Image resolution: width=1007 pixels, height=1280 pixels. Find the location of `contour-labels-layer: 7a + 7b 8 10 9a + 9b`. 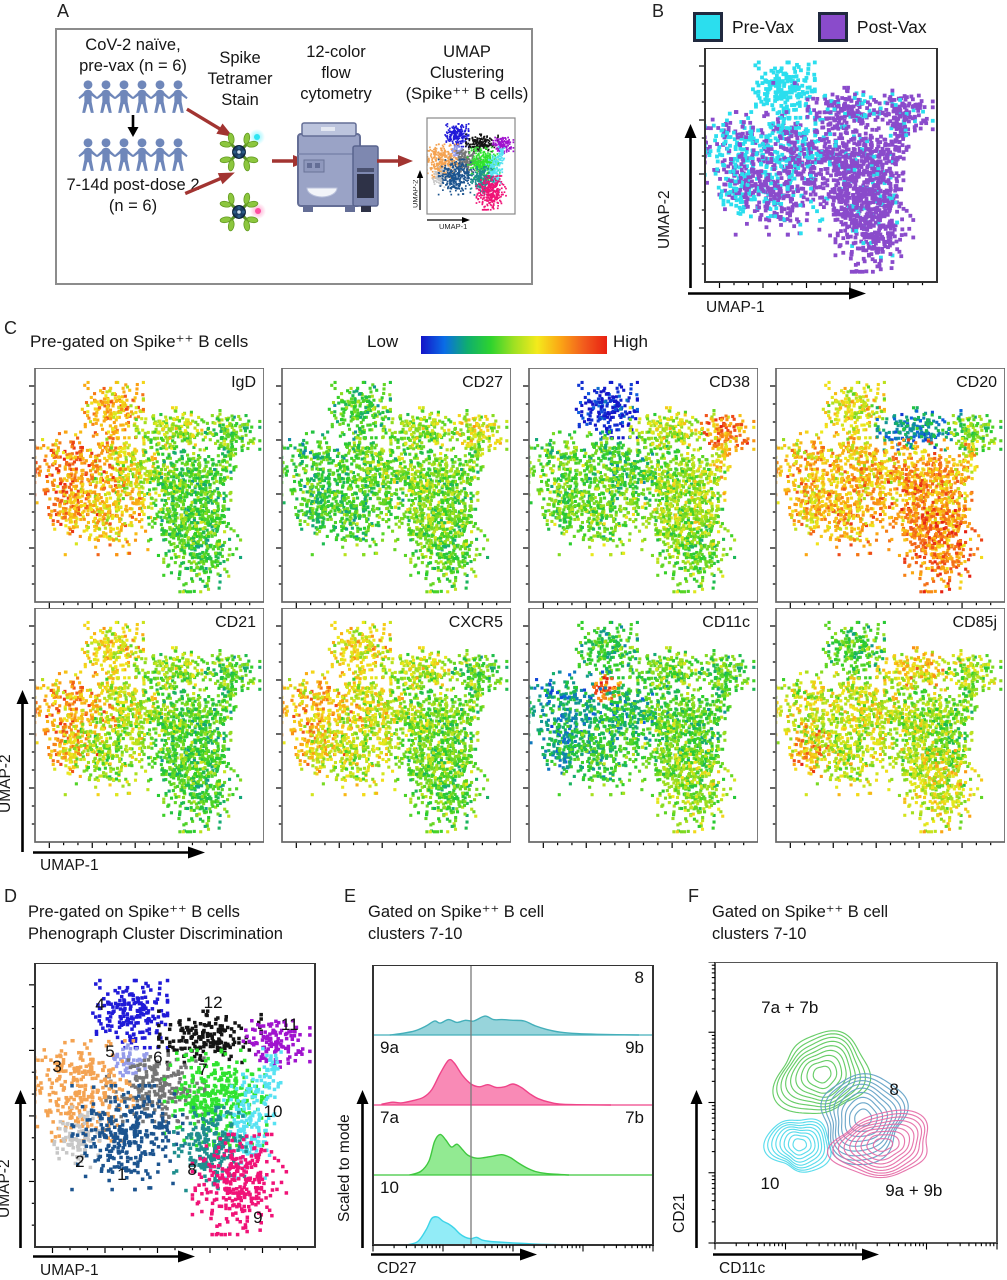

contour-labels-layer: 7a + 7b 8 10 9a + 9b is located at coordinates (856, 1102).